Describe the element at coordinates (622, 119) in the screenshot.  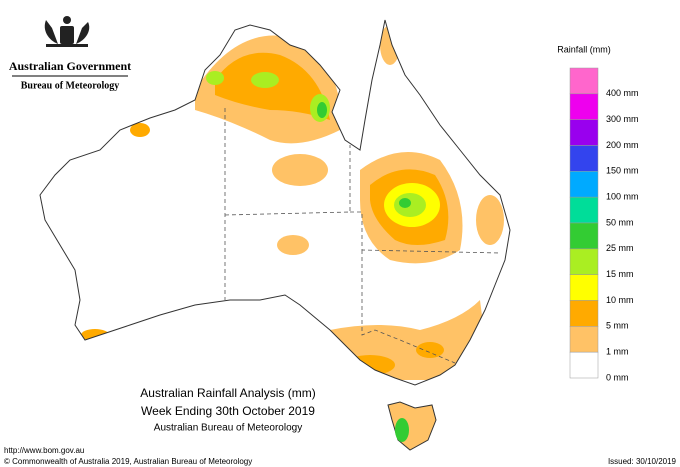
I see `legend-label: 300 mm` at that location.